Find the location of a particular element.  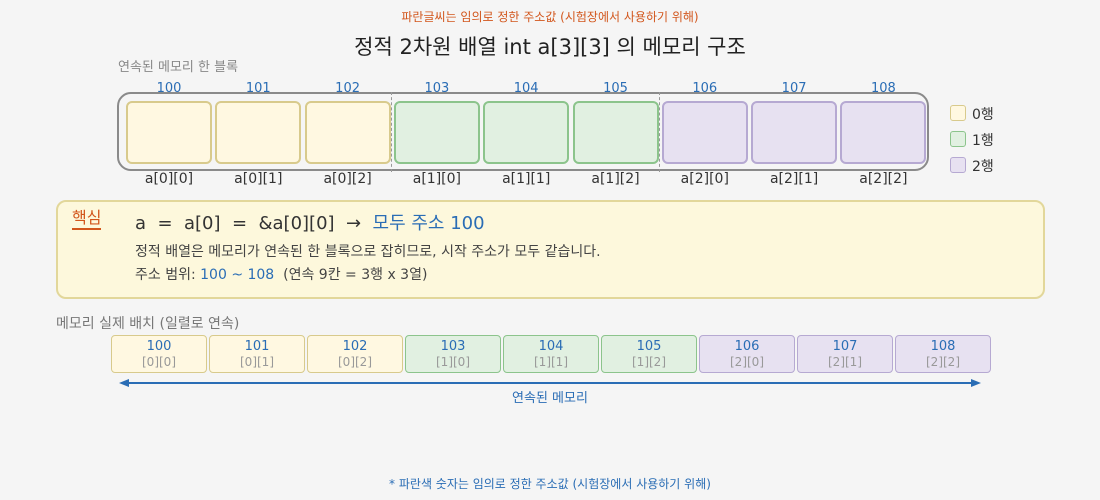

block-label: 연속된 메모리 한 블록 is located at coordinates (178, 67).